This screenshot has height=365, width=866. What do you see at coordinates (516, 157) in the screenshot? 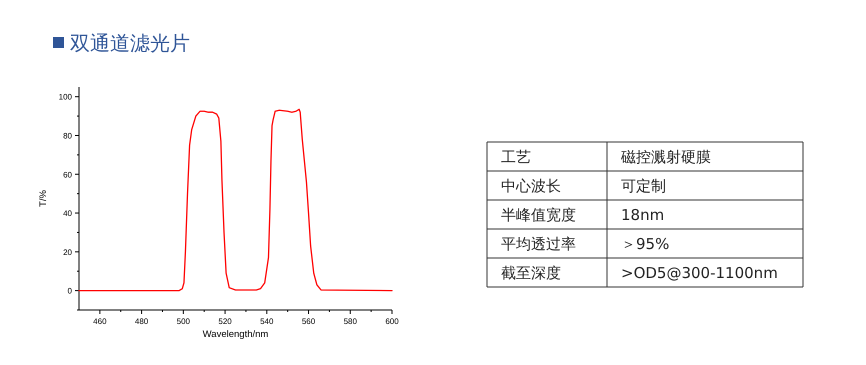
I see `text: 工艺` at bounding box center [516, 157].